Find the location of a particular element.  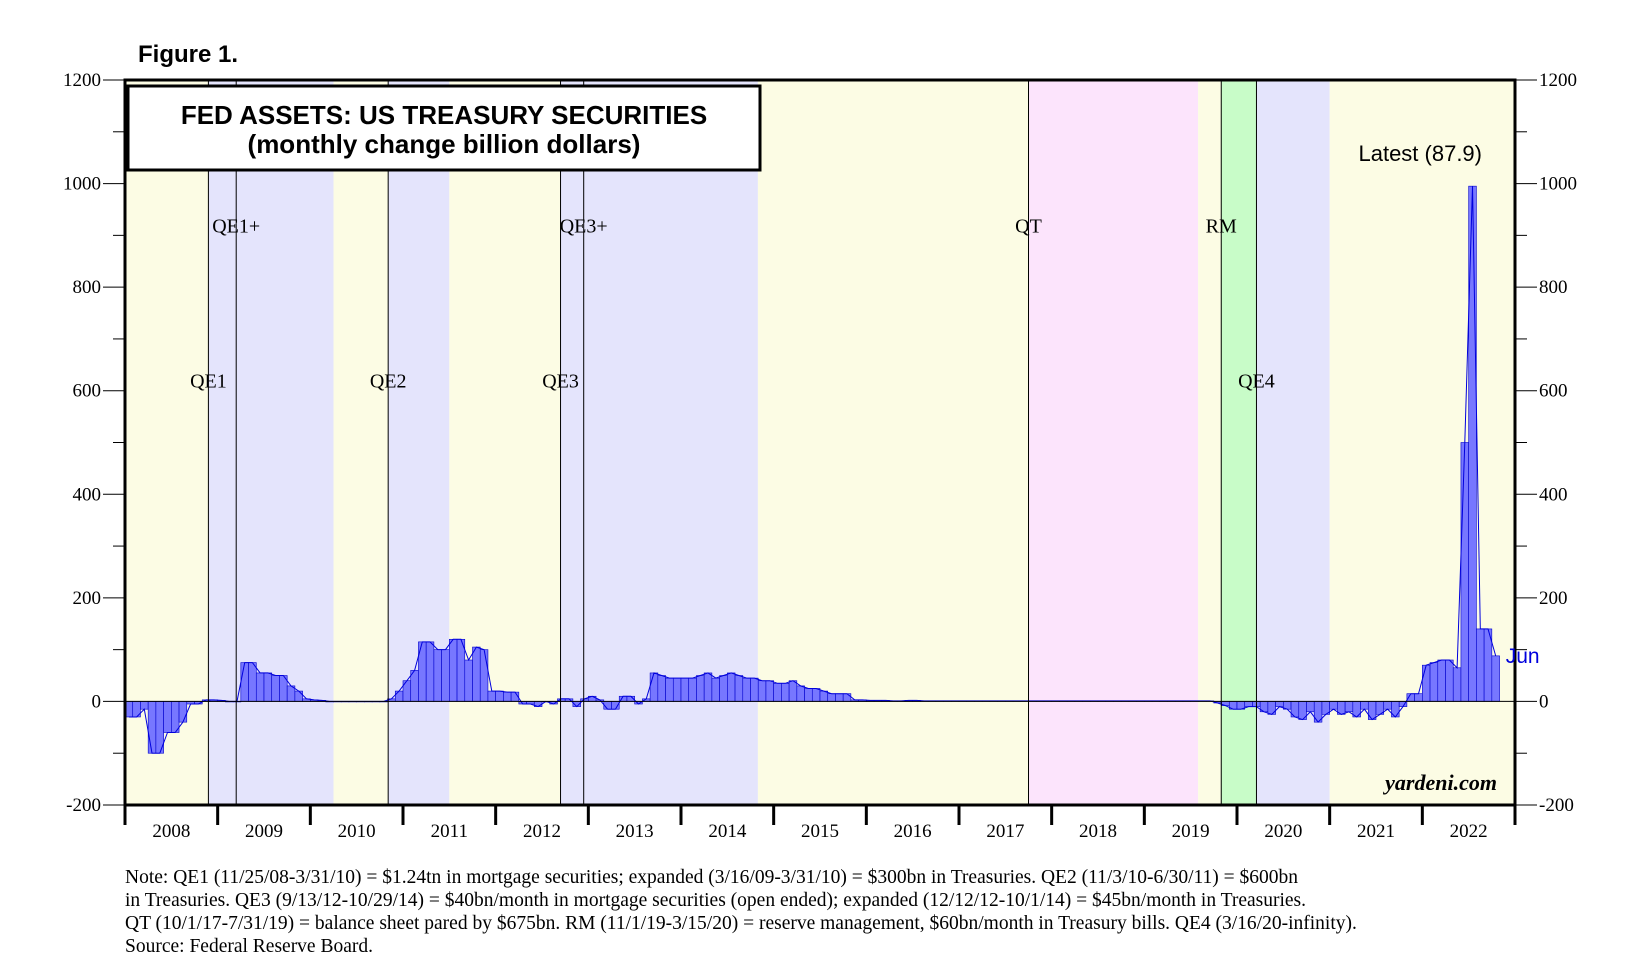

x-tick-label: 2009 is located at coordinates (264, 831).